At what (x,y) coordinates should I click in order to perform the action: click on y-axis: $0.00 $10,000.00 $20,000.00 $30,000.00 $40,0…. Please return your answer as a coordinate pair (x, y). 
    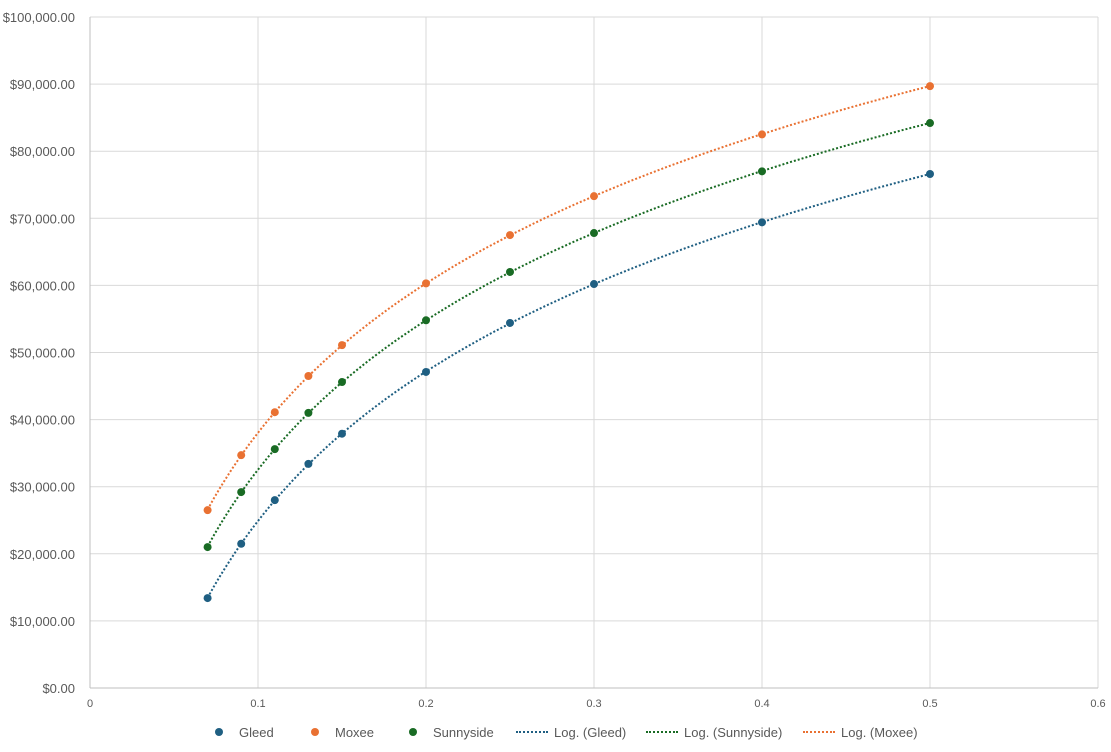
    Looking at the image, I should click on (47, 353).